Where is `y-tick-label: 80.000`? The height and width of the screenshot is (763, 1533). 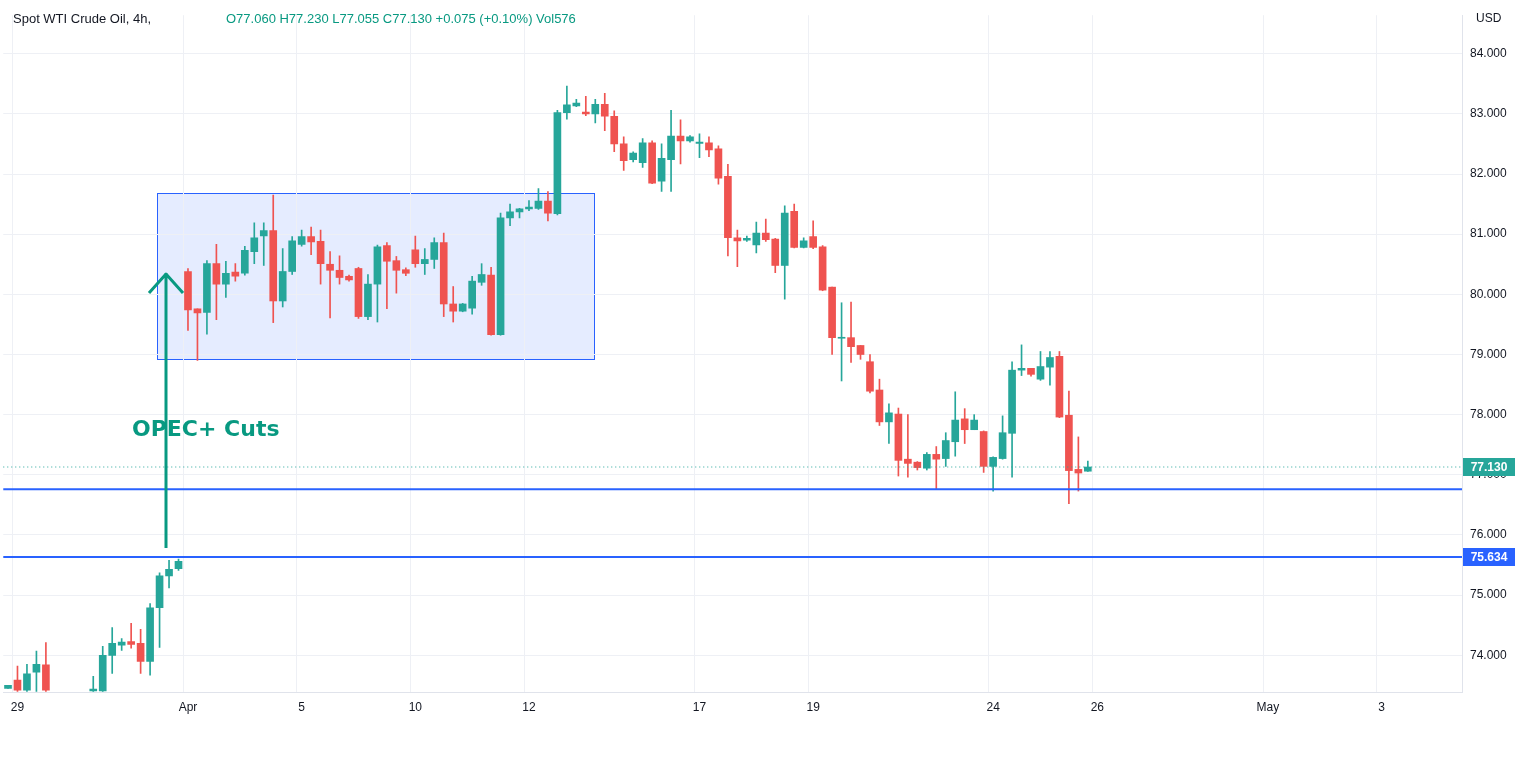
y-tick-label: 80.000 is located at coordinates (1489, 293).